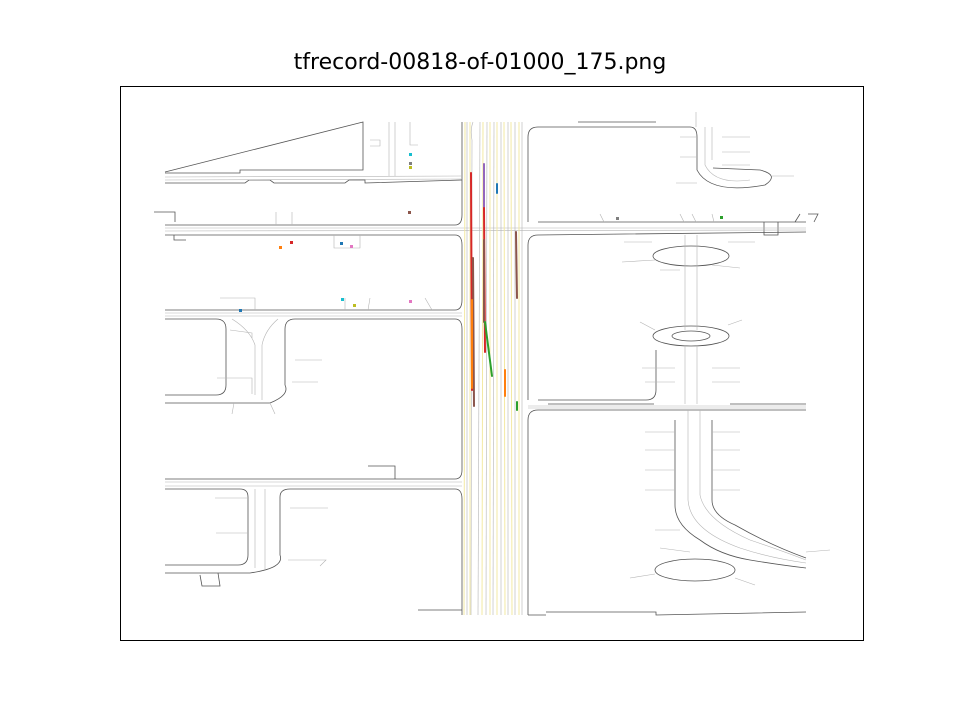 This screenshot has height=720, width=960. I want to click on trajectory-green, so click(488, 349).